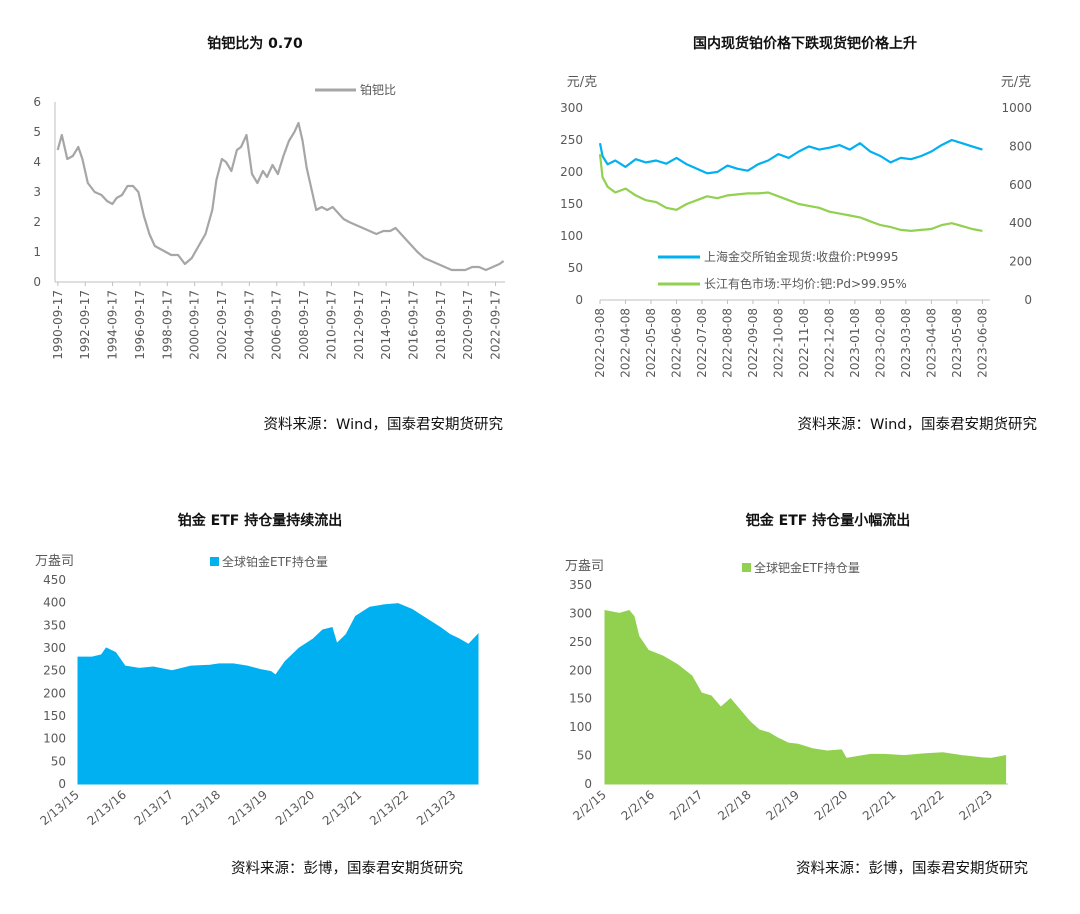  Describe the element at coordinates (304, 325) in the screenshot. I see `x-tick-label: 2008-09-17` at that location.